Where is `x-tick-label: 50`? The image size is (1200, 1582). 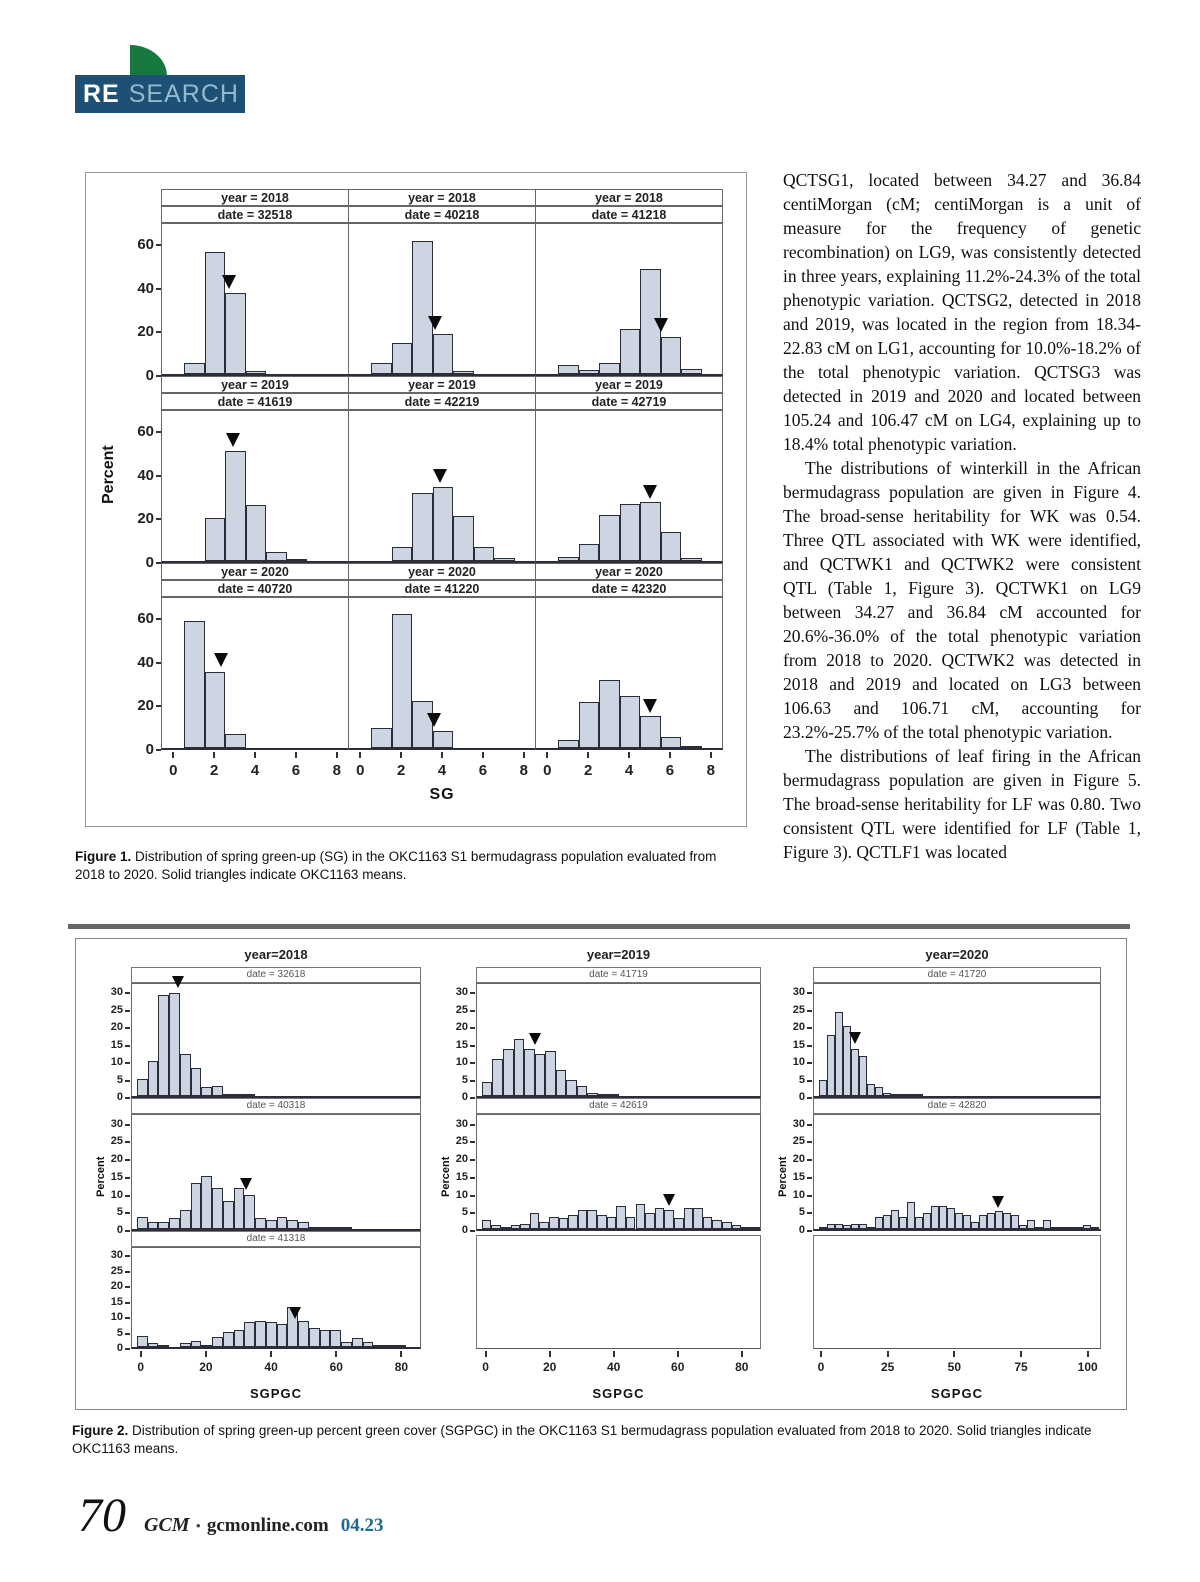 x-tick-label: 50 is located at coordinates (954, 1367).